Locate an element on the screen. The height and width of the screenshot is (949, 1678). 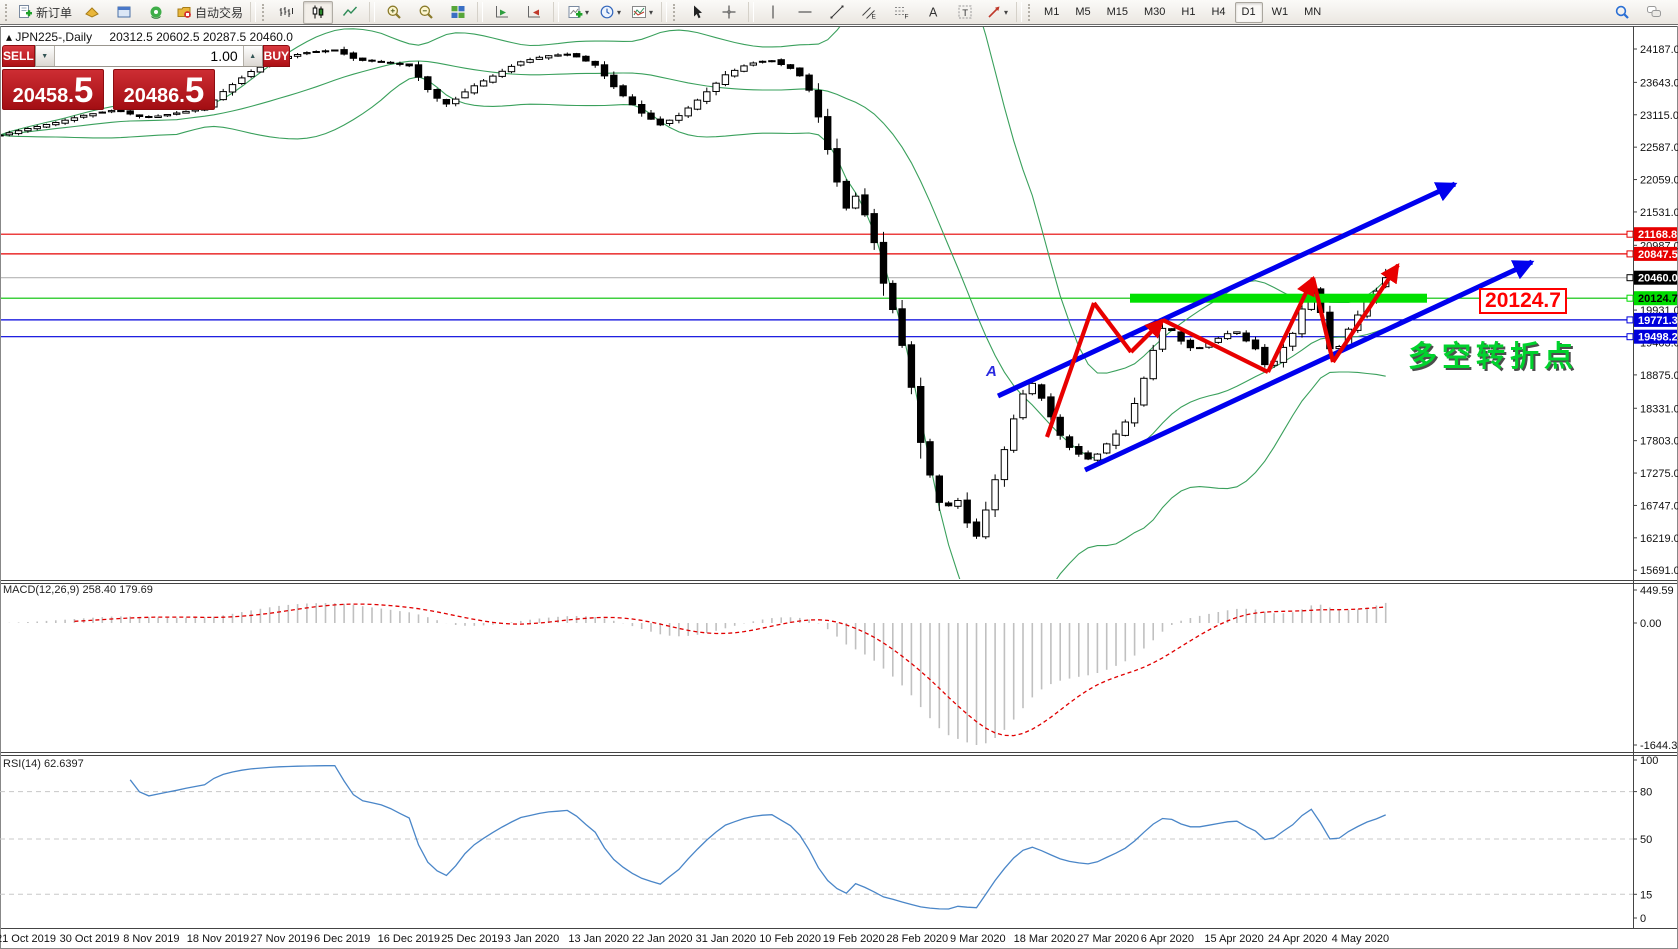
equidistant-channel-button: E is located at coordinates (869, 12).